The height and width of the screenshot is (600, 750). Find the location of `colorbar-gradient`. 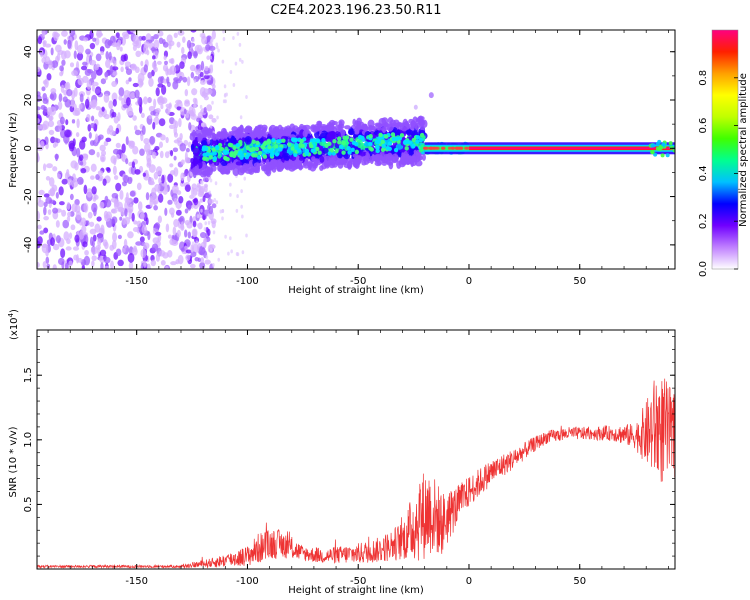

colorbar-gradient is located at coordinates (725, 149).